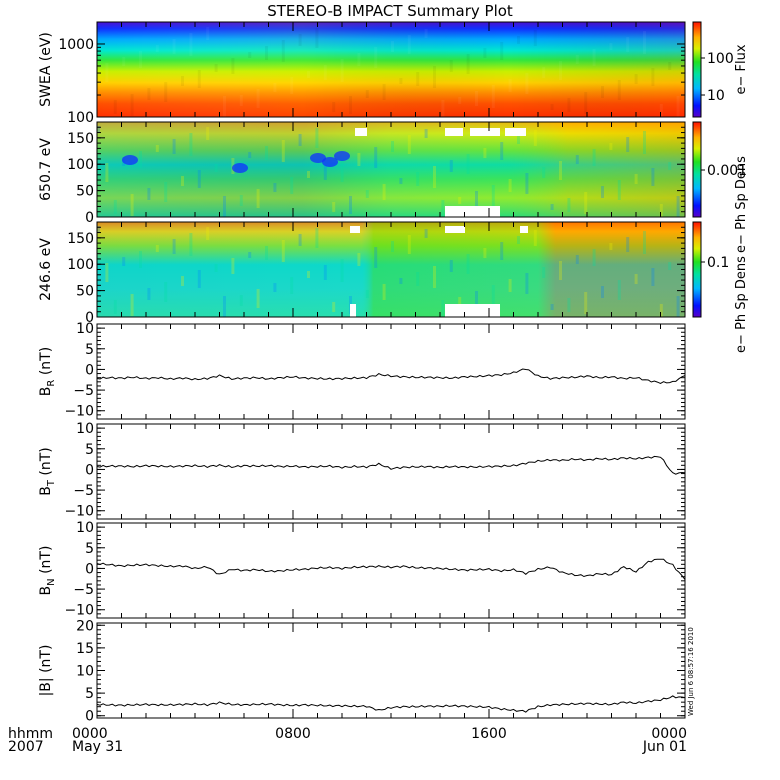  Describe the element at coordinates (80, 118) in the screenshot. I see `swea-ytick-label: 100` at that location.